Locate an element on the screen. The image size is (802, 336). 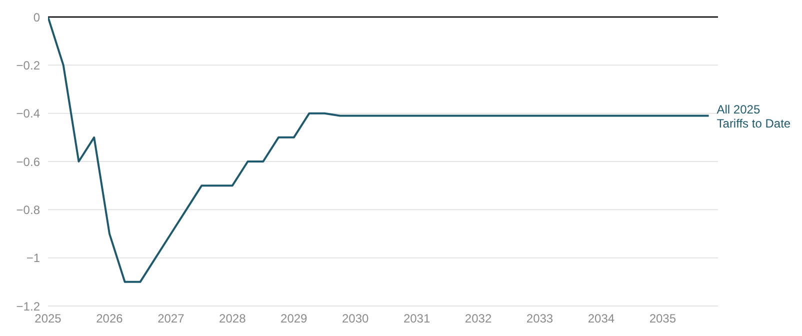
x-tick-label: 2026 is located at coordinates (110, 319).